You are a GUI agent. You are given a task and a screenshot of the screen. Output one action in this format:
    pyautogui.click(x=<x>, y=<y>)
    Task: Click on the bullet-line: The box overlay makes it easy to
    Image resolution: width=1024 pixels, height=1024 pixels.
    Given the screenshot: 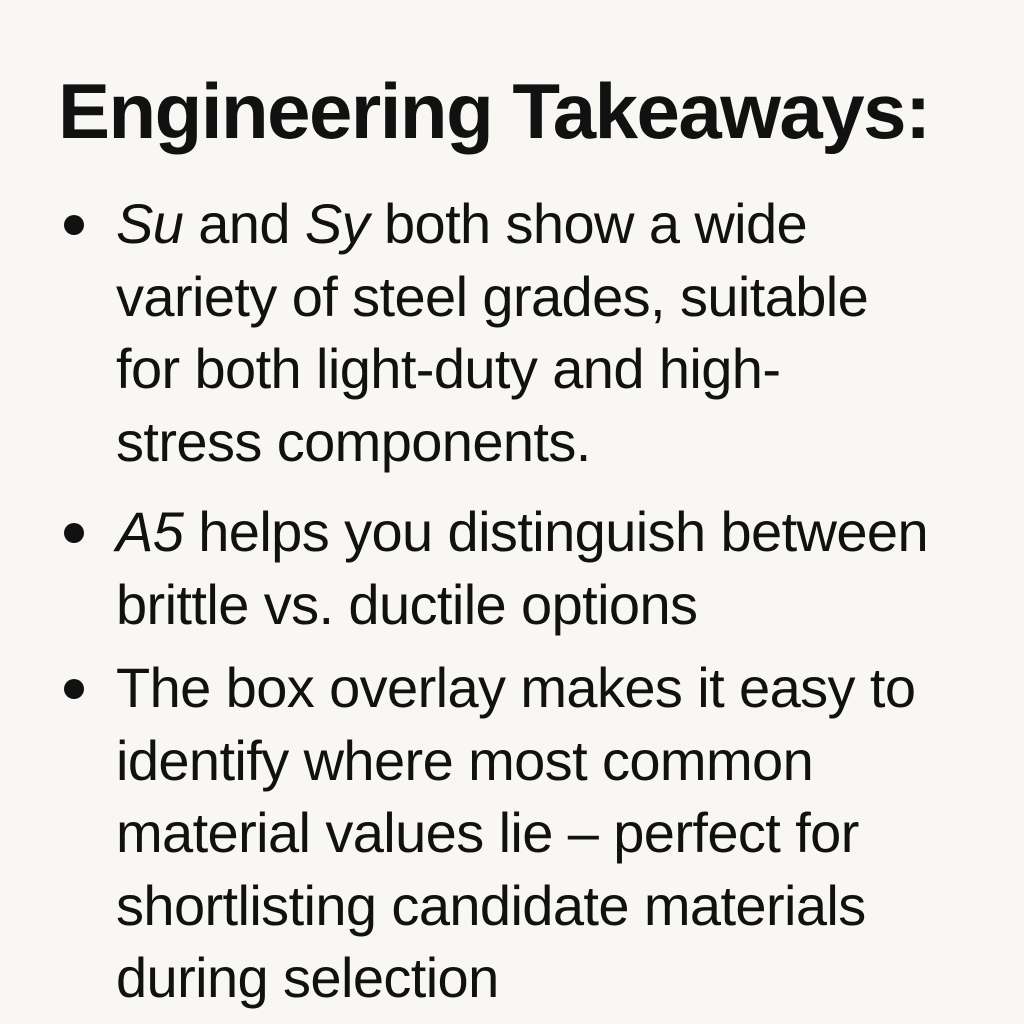 What is the action you would take?
    pyautogui.click(x=516, y=687)
    